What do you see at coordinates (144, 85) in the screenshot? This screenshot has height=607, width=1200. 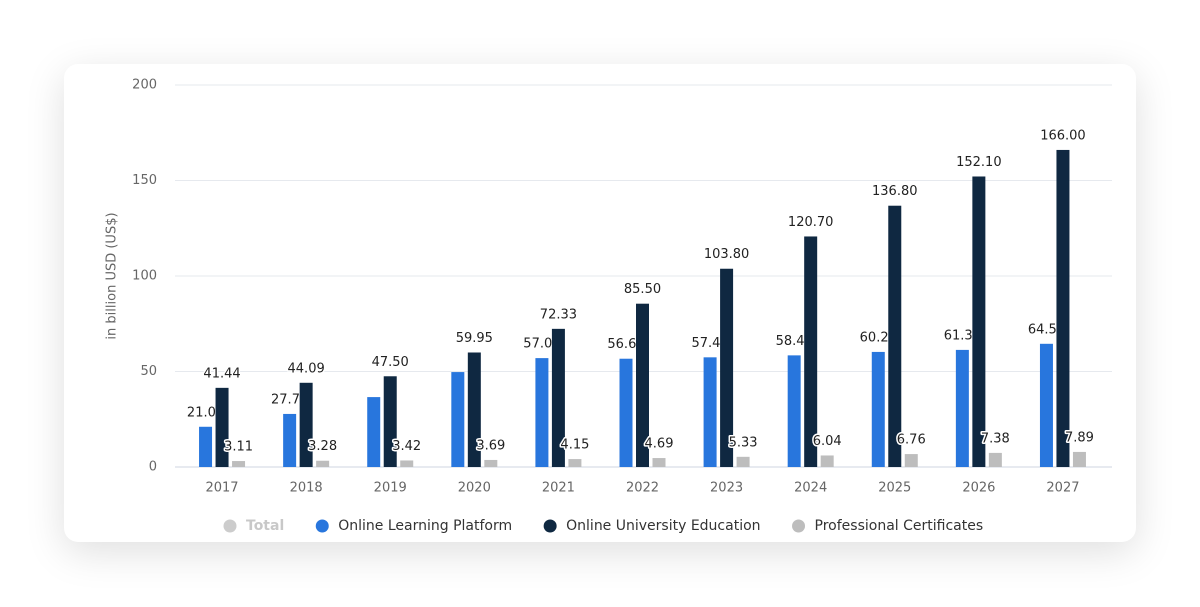 I see `y-tick-label: 200` at bounding box center [144, 85].